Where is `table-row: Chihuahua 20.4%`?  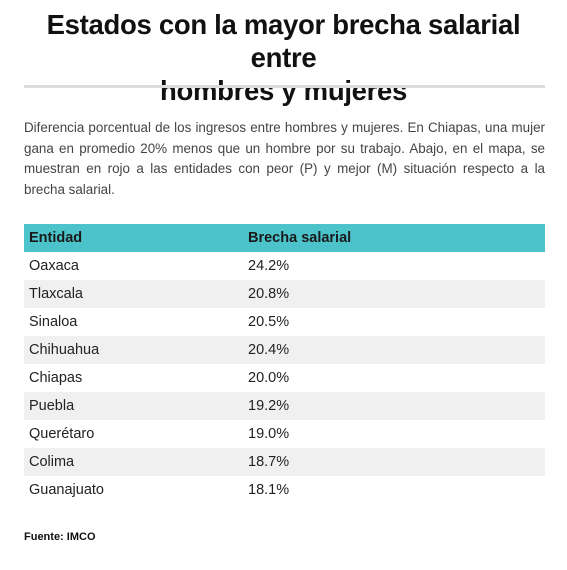
table-row: Chihuahua 20.4% is located at coordinates (284, 350).